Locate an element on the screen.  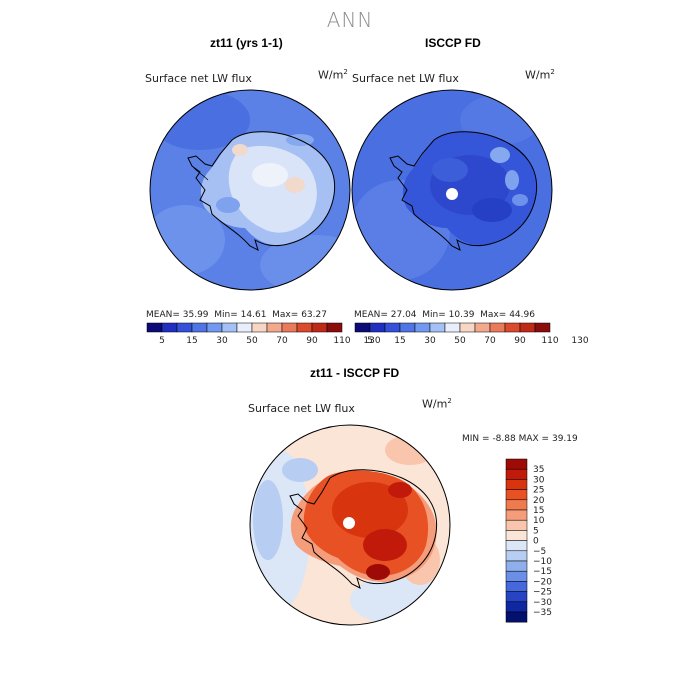
panel-2-colorbar: 5 15 30 50 70 90 110 130 is located at coordinates (471, 334).